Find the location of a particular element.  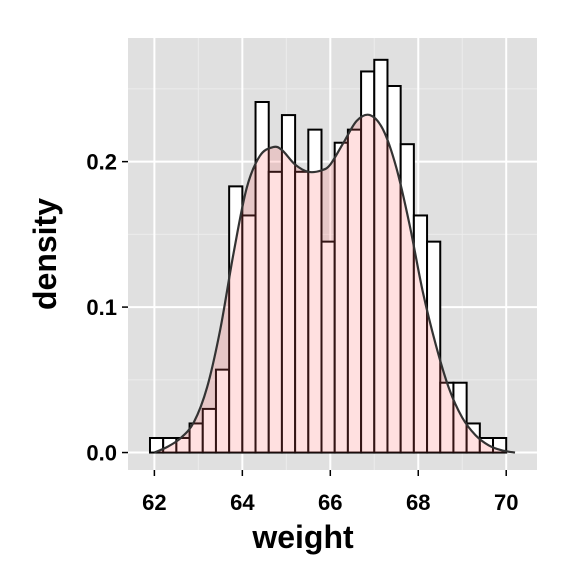

y-axis-ticks: 0.0 0.1 0.2 is located at coordinates (107, 308).